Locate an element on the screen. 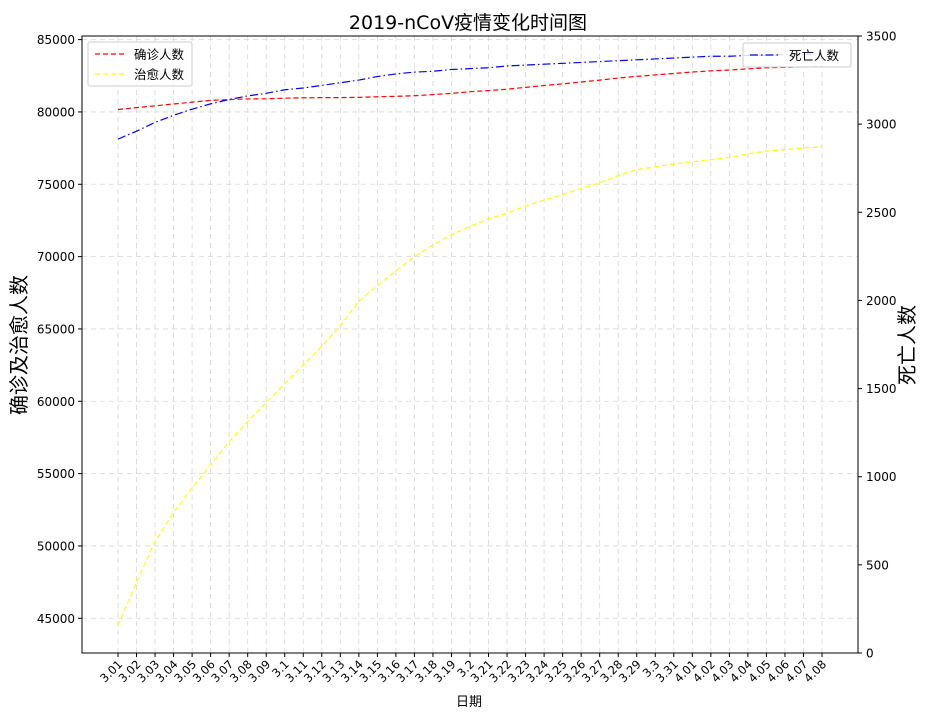 The width and height of the screenshot is (929, 717). legend-left: 确诊人数 治愈人数 is located at coordinates (140, 64).